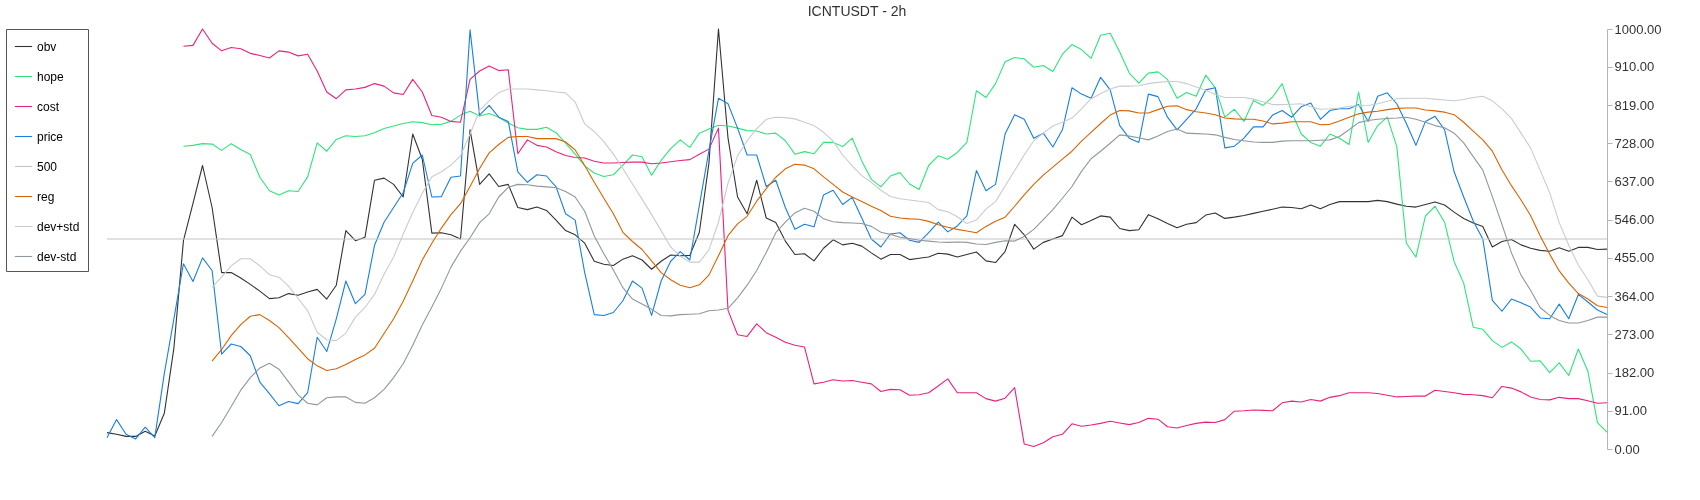 This screenshot has height=500, width=1700. What do you see at coordinates (1634, 258) in the screenshot?
I see `y-tick-label: 455.00` at bounding box center [1634, 258].